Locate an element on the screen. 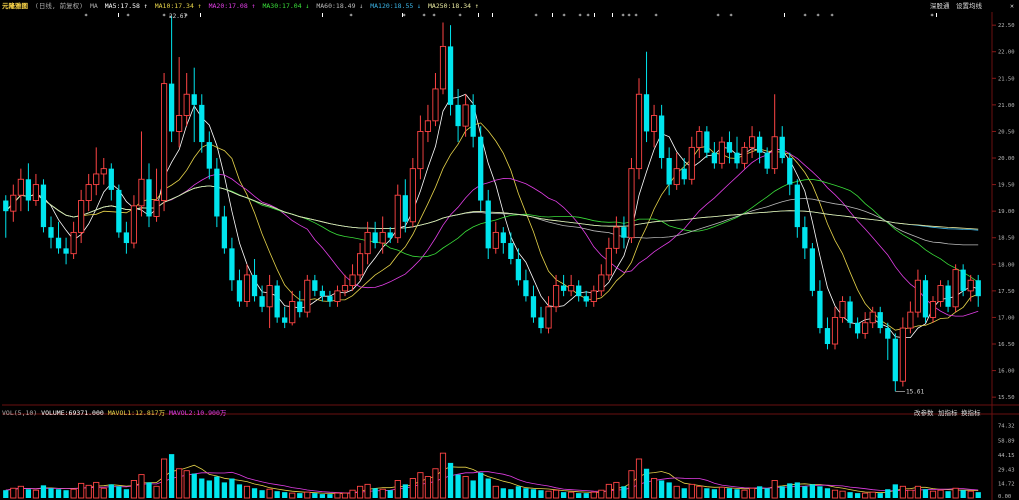 Image resolution: width=1019 pixels, height=500 pixels. volume-bars is located at coordinates (492, 475).